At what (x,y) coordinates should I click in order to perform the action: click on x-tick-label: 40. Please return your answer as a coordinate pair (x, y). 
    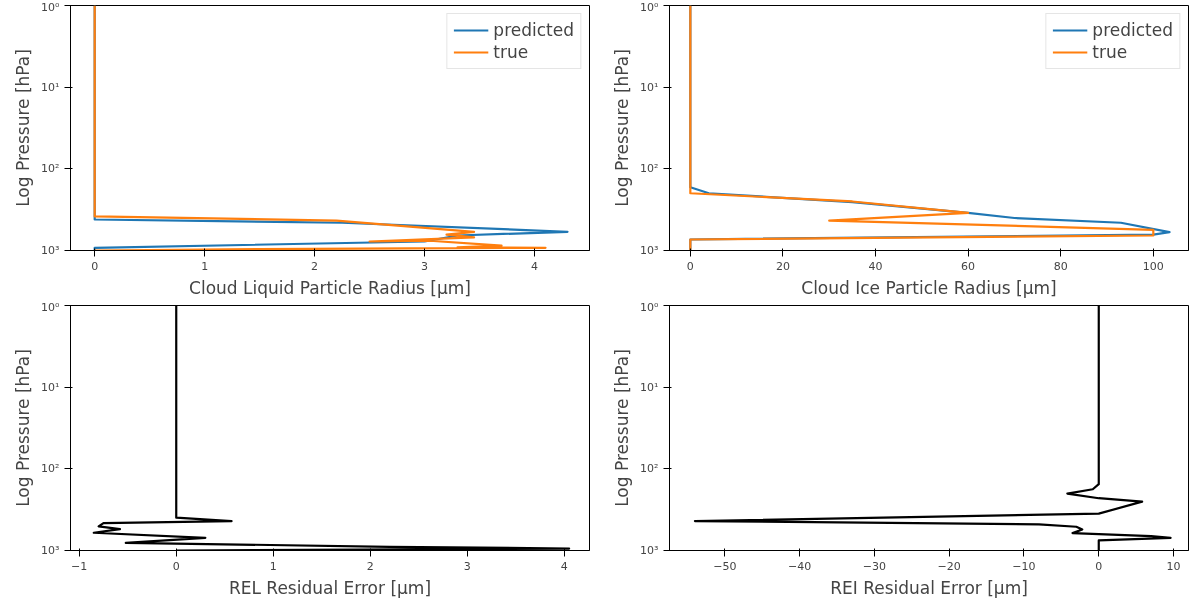
    Looking at the image, I should click on (875, 266).